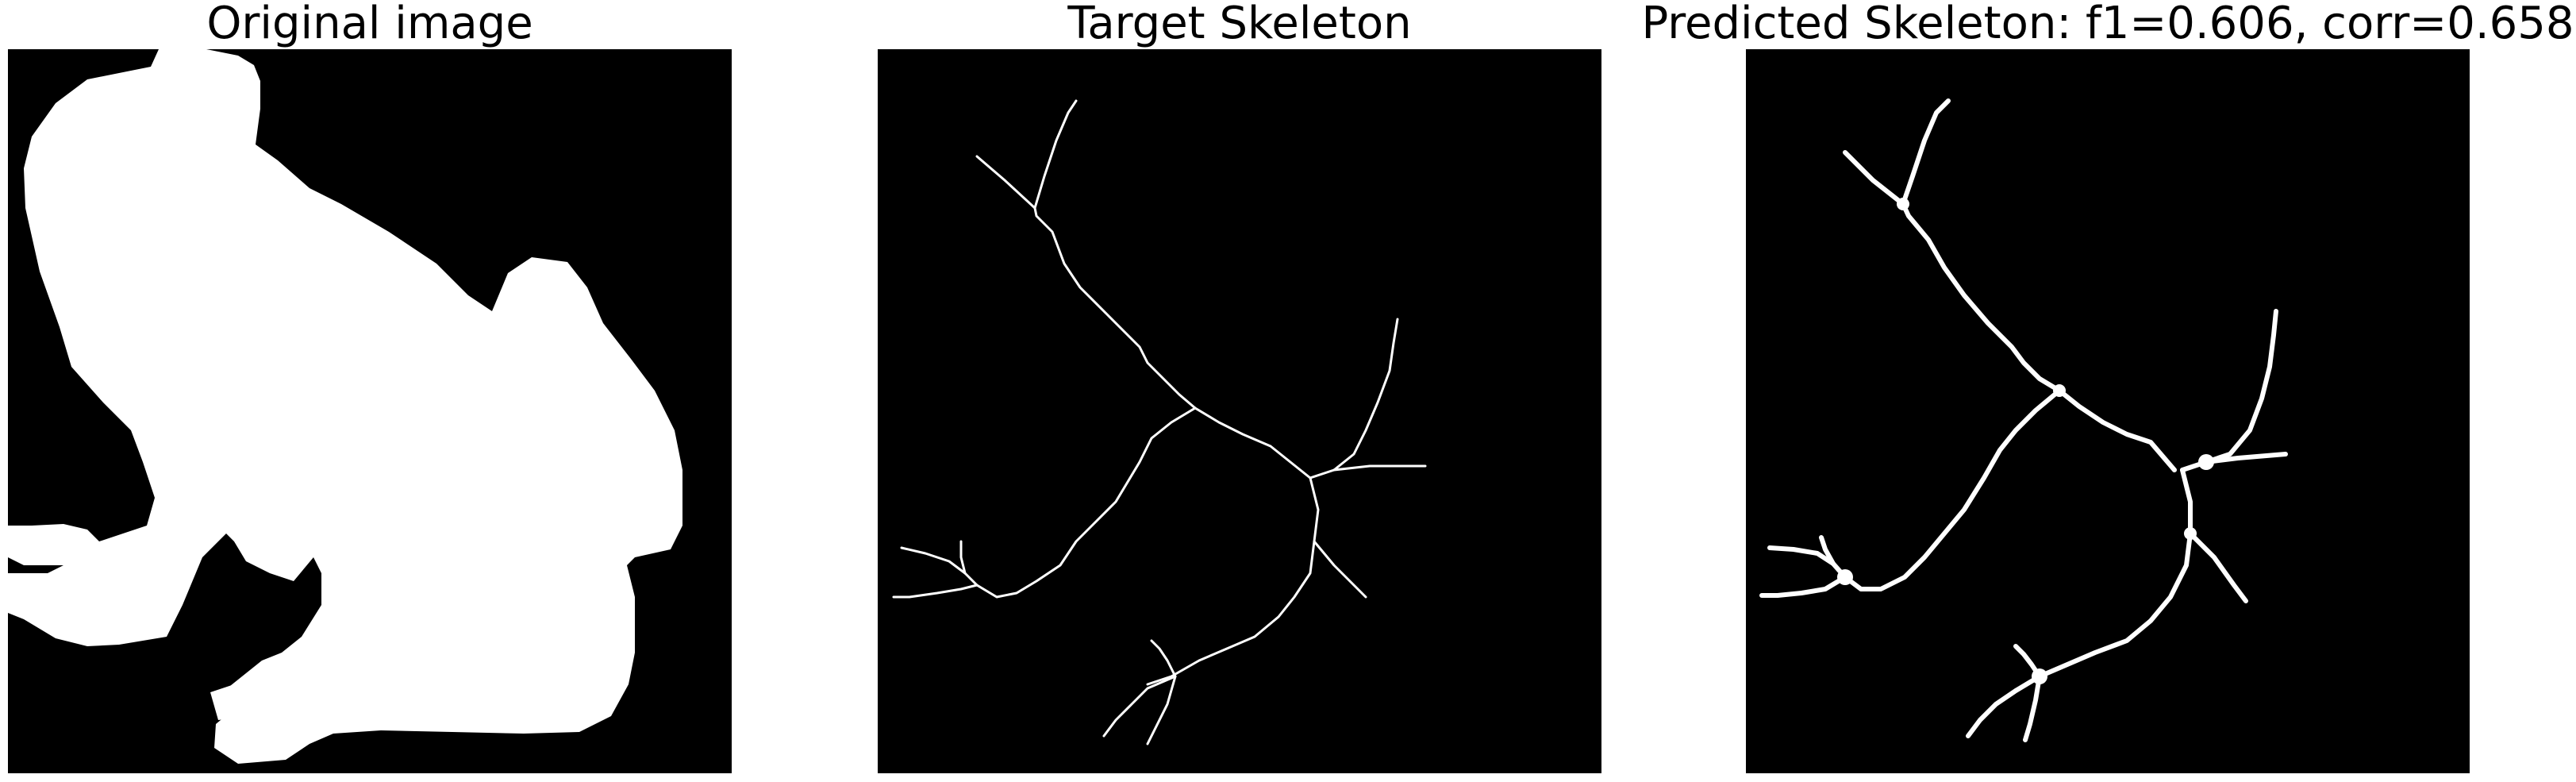 The image size is (2576, 782). What do you see at coordinates (2218, 567) in the screenshot?
I see `predicted-branch-right-down` at bounding box center [2218, 567].